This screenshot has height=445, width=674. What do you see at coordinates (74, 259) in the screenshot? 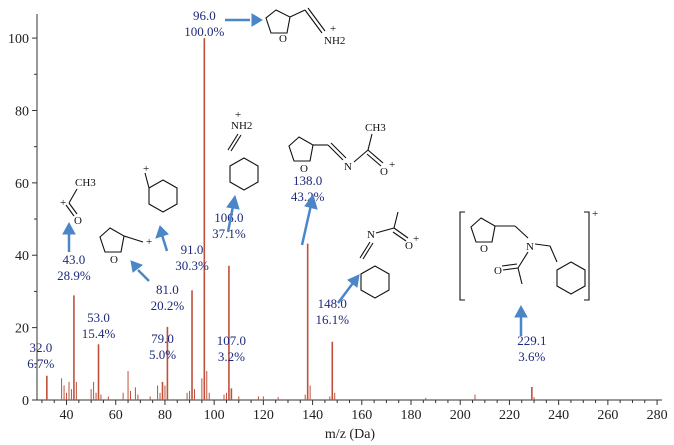
I see `peak-label-mz: 43.0` at bounding box center [74, 259].